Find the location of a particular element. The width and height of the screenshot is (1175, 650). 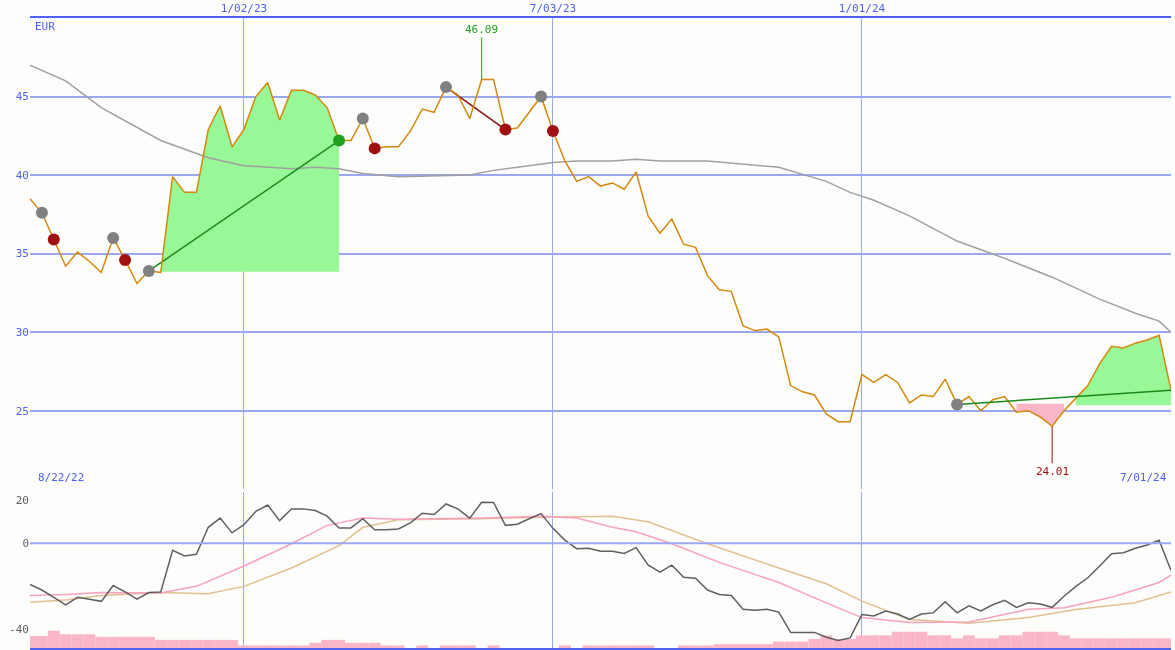

y-tick-label: 40 is located at coordinates (22, 175).